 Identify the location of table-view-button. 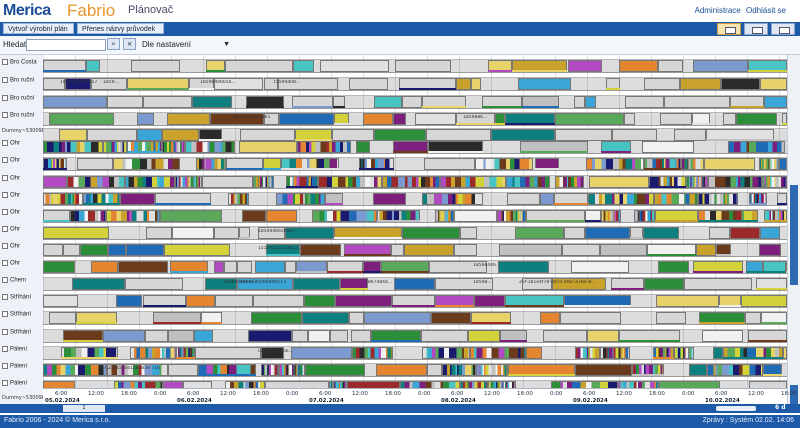
(756, 29).